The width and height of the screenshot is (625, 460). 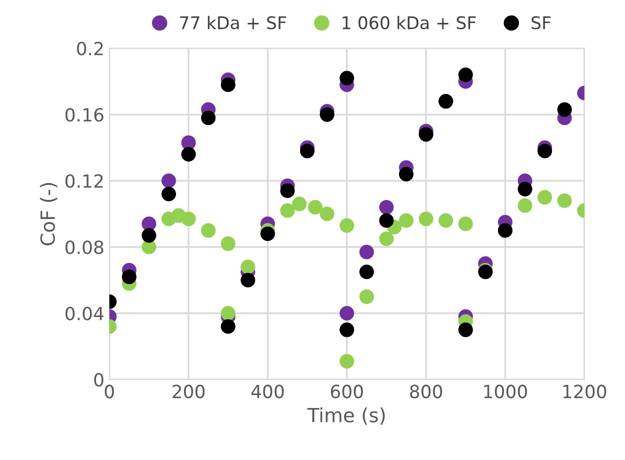 What do you see at coordinates (409, 23) in the screenshot?
I see `legend-label: 1 060 kDa + SF` at bounding box center [409, 23].